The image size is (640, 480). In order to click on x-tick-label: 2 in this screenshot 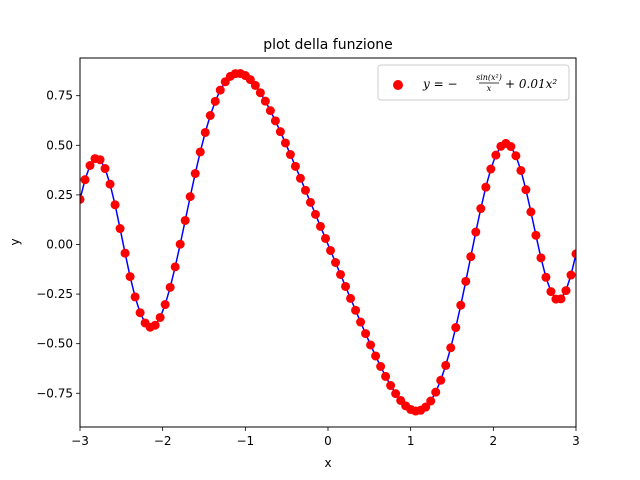, I will do `click(494, 441)`.